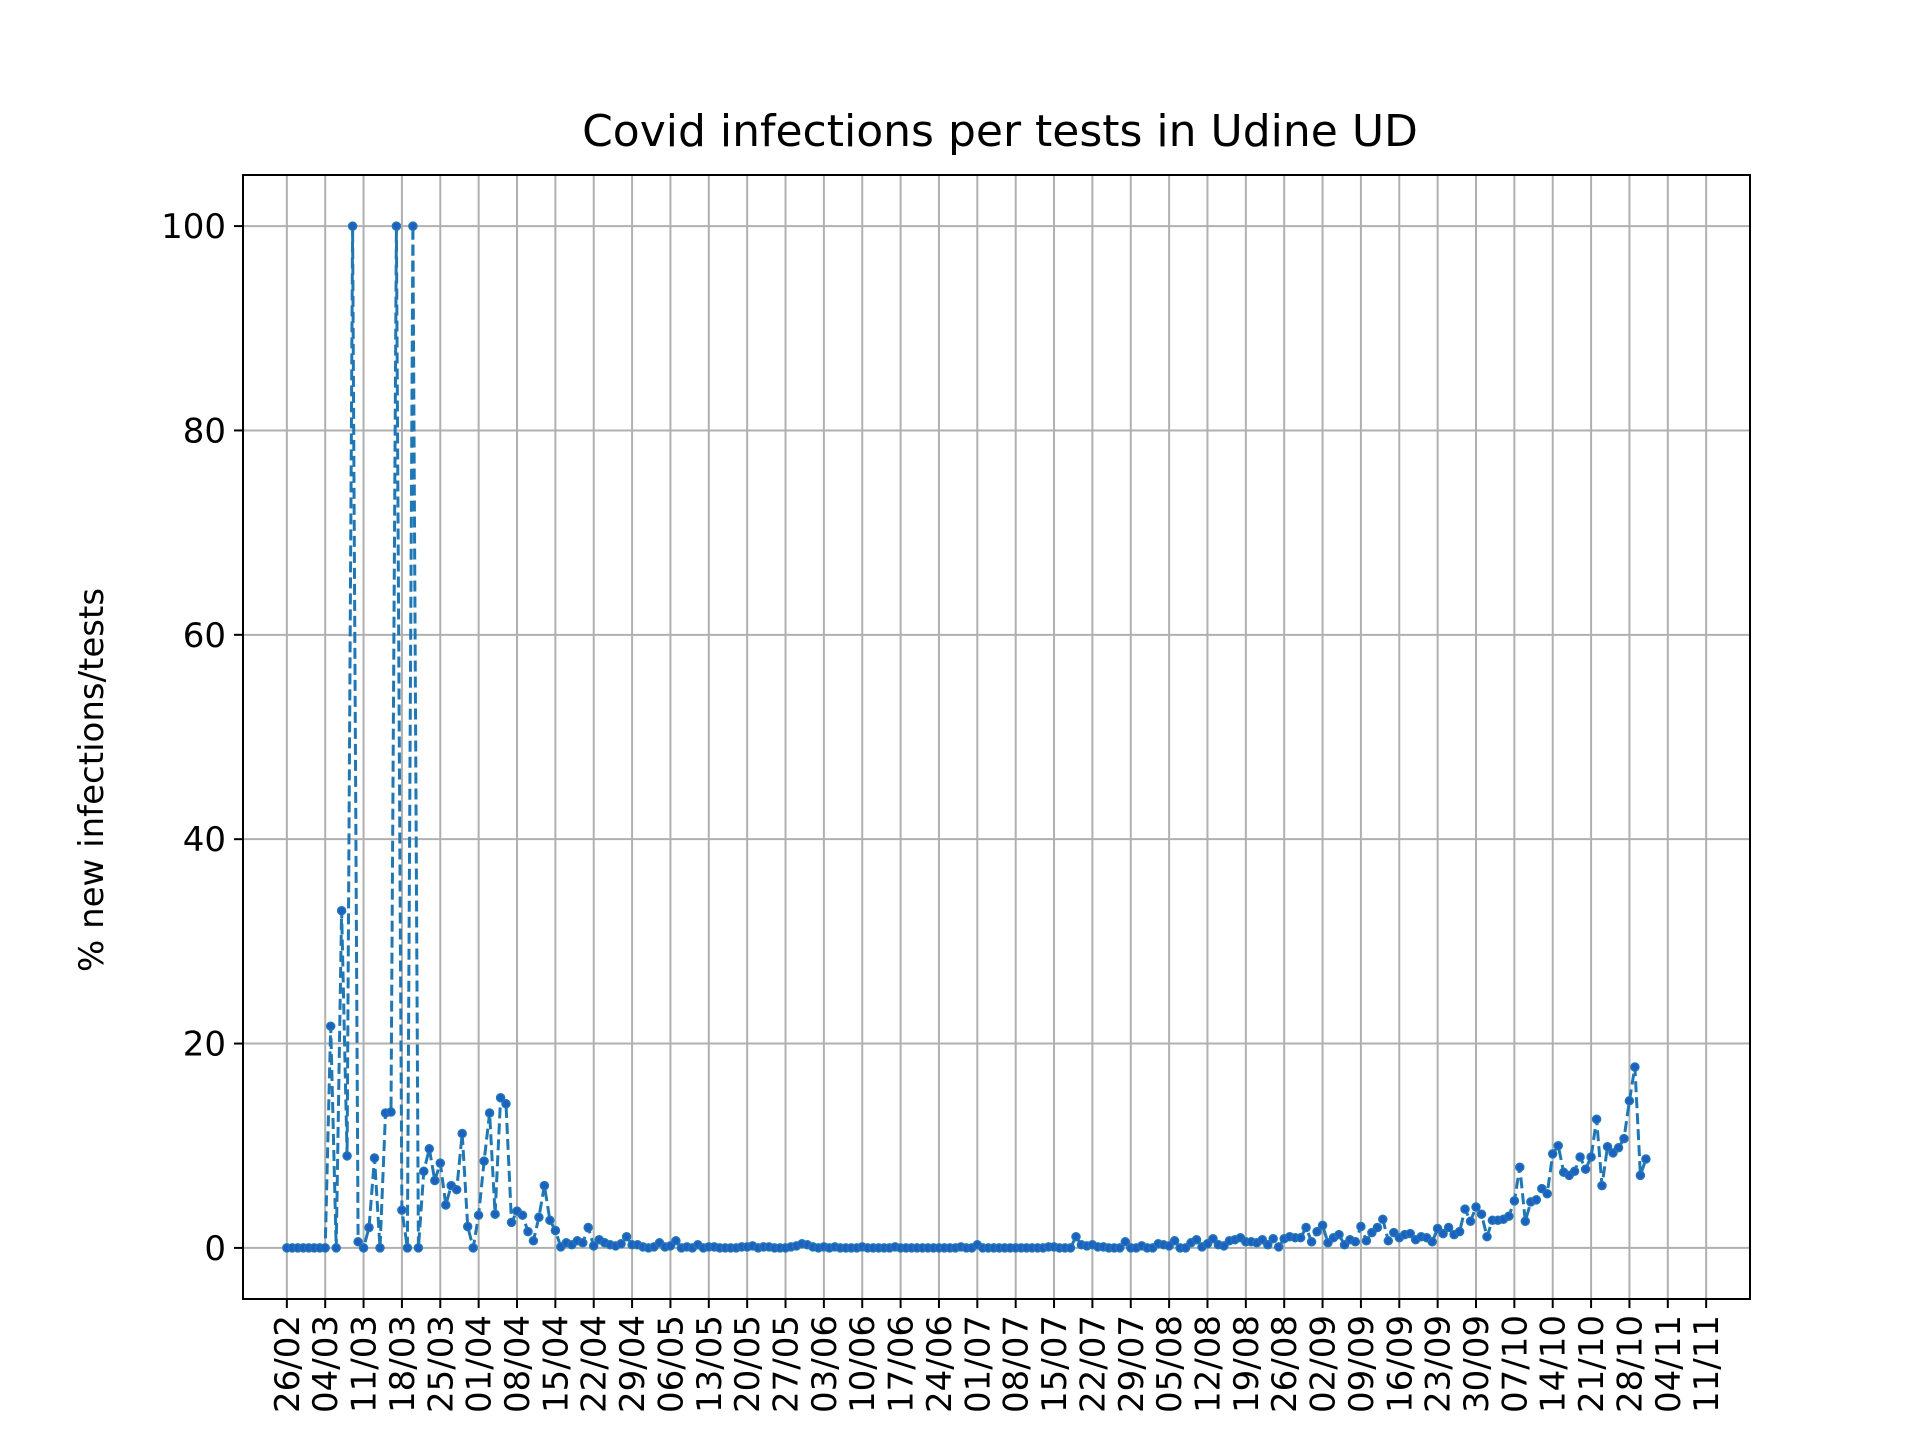  I want to click on x-tick-label: 13/05, so click(710, 1364).